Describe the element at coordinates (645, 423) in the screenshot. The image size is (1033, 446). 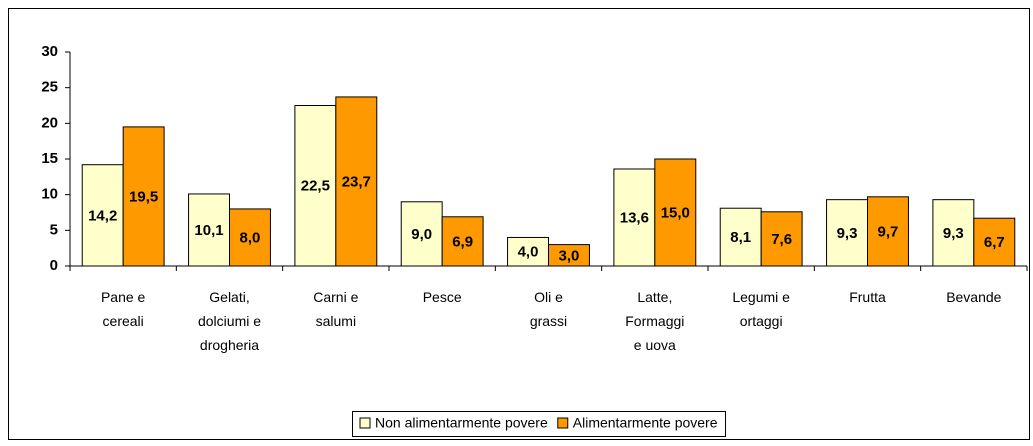
I see `legend-label: Alimentarmente povere` at that location.